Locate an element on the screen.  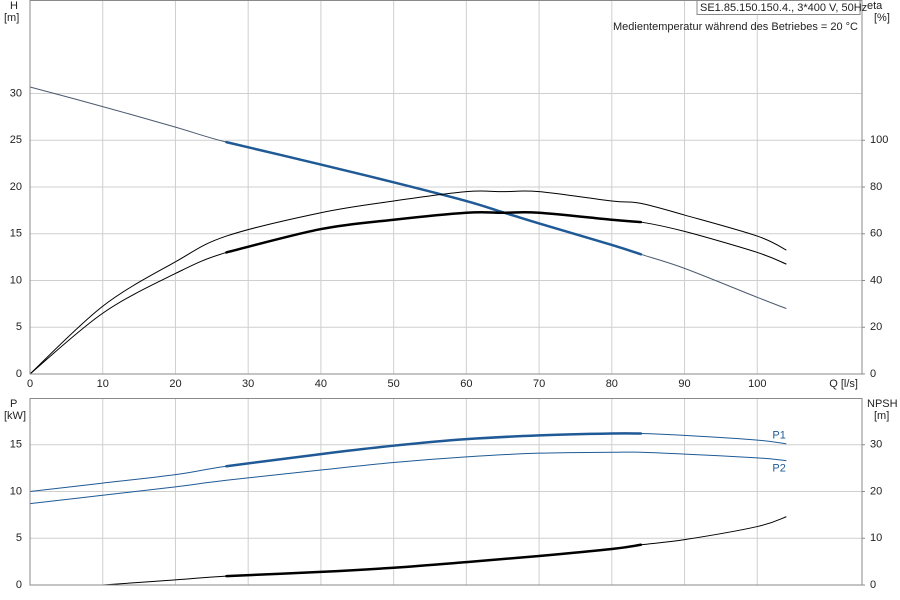
y-axis-unit: [m] is located at coordinates (11, 18).